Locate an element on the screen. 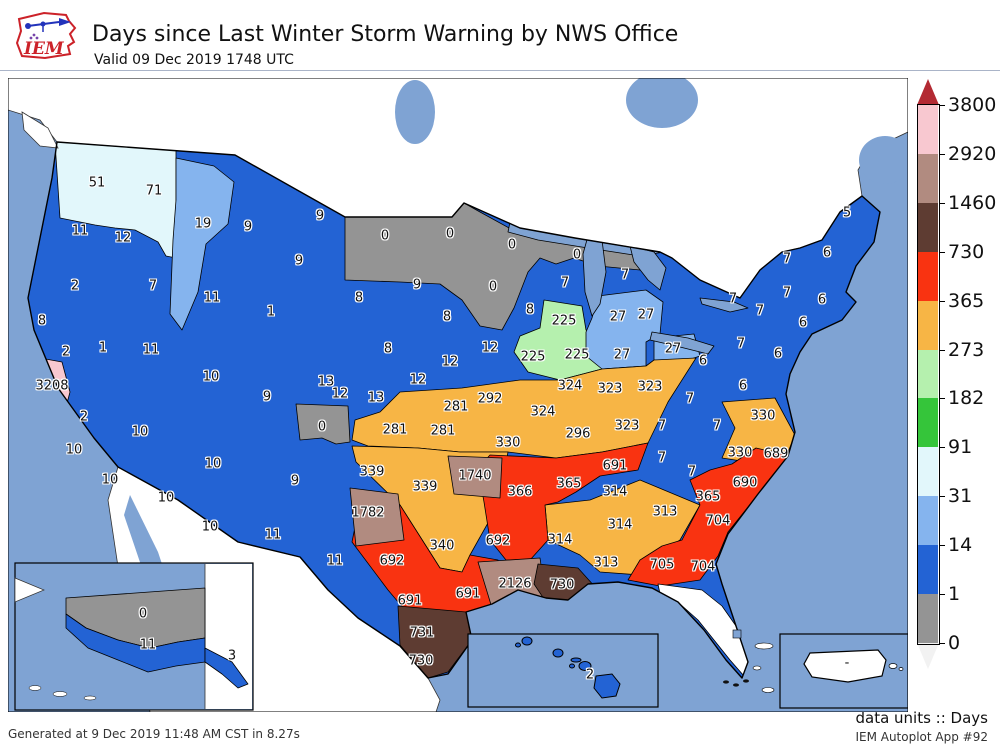  alaska-panhandle is located at coordinates (226, 668).